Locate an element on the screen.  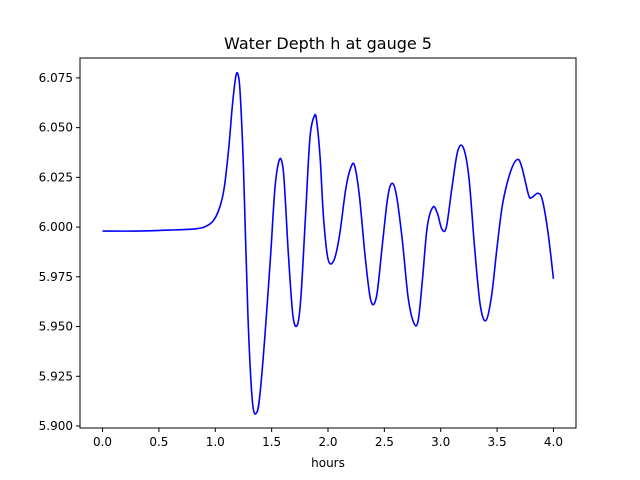
x-axis-ticks: 0.0 0.5 1.0 1.5 2.0 2.5 3.0 3.5 4.0 is located at coordinates (328, 438).